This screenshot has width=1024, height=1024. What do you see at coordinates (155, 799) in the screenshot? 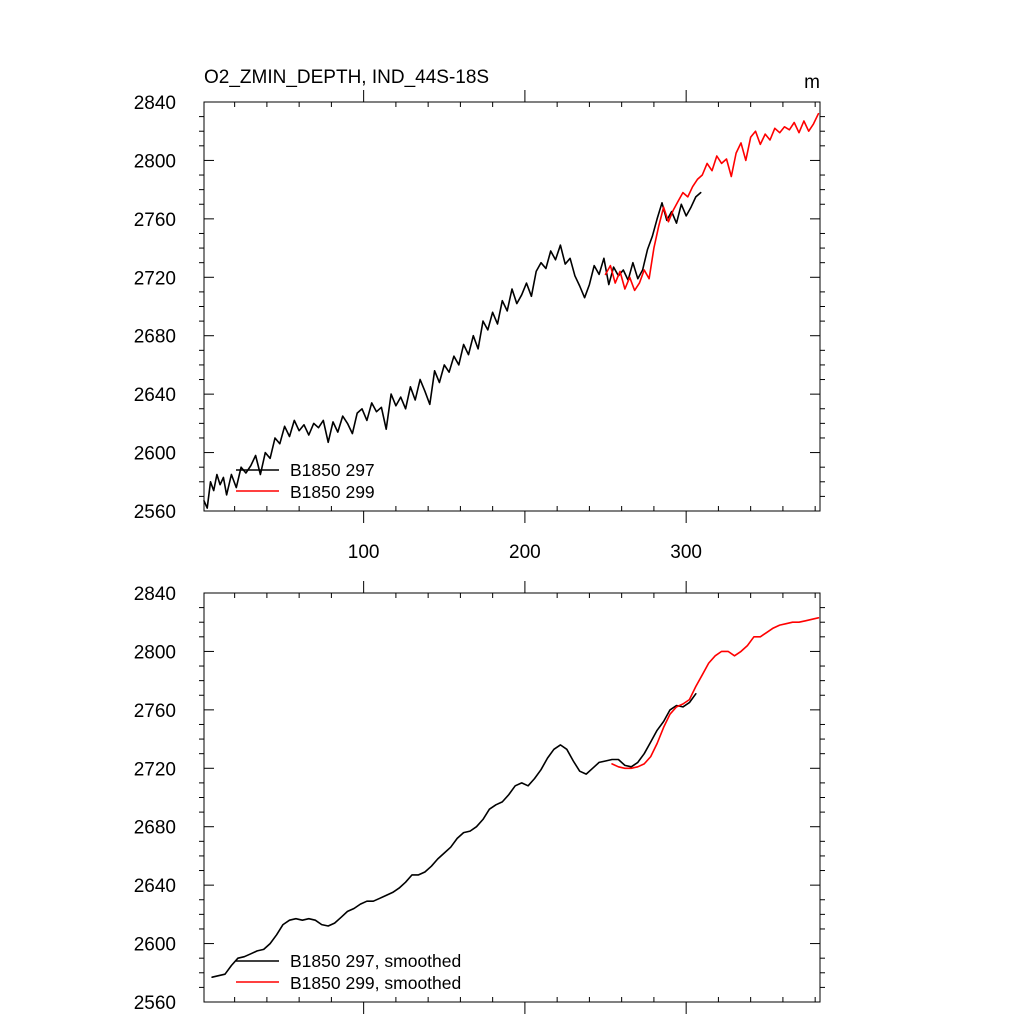
I see `y-tick-labels-smoothed: 2560 2600 2640 2680 2720 2760 2800 2840` at bounding box center [155, 799].